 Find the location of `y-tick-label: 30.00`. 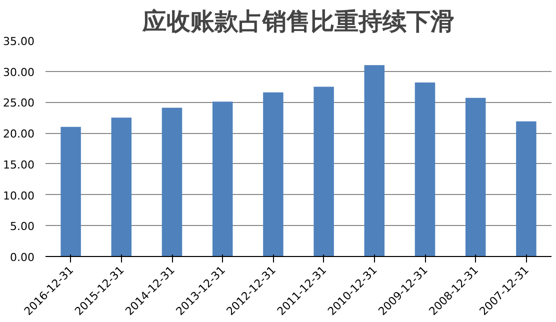

y-tick-label: 30.00 is located at coordinates (19, 72).